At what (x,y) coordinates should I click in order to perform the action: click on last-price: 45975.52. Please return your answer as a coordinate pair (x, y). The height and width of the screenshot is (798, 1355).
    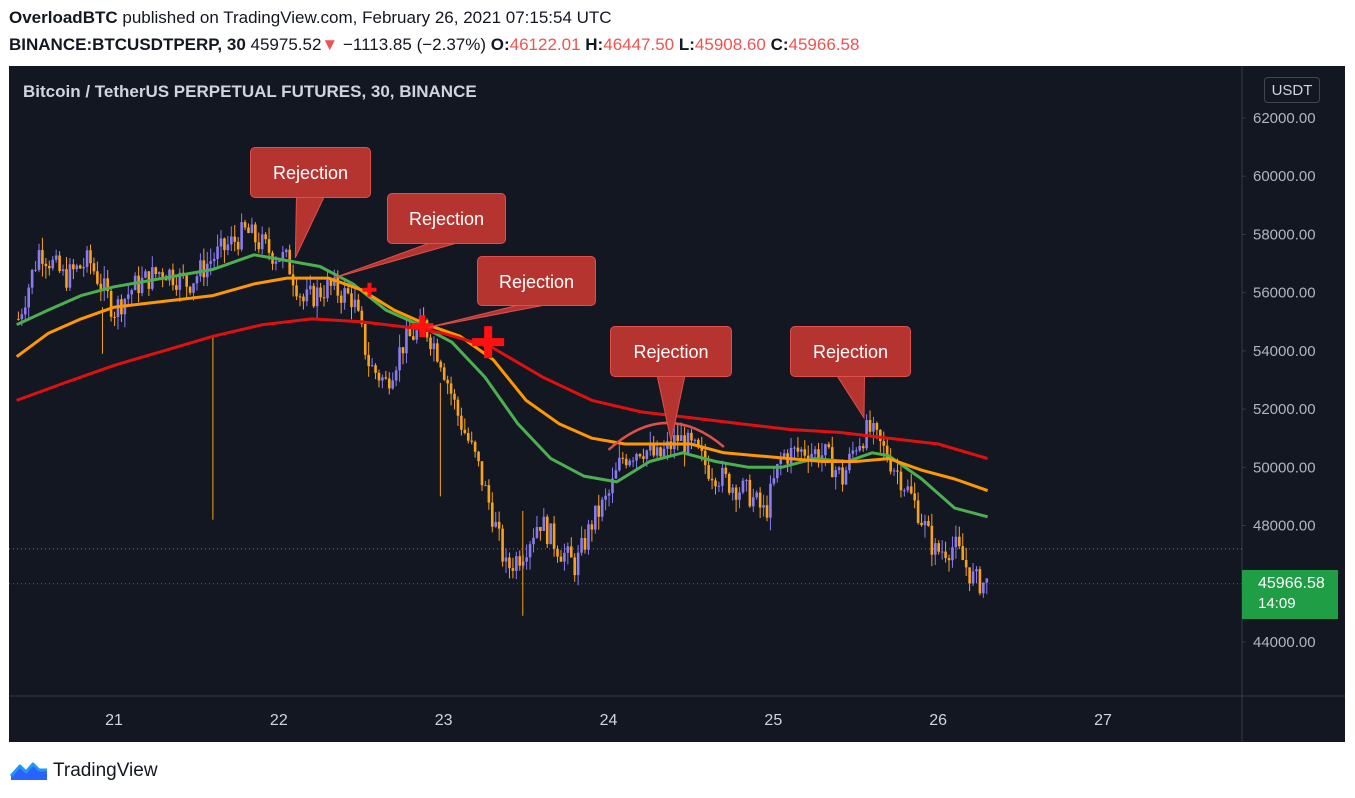
    Looking at the image, I should click on (286, 44).